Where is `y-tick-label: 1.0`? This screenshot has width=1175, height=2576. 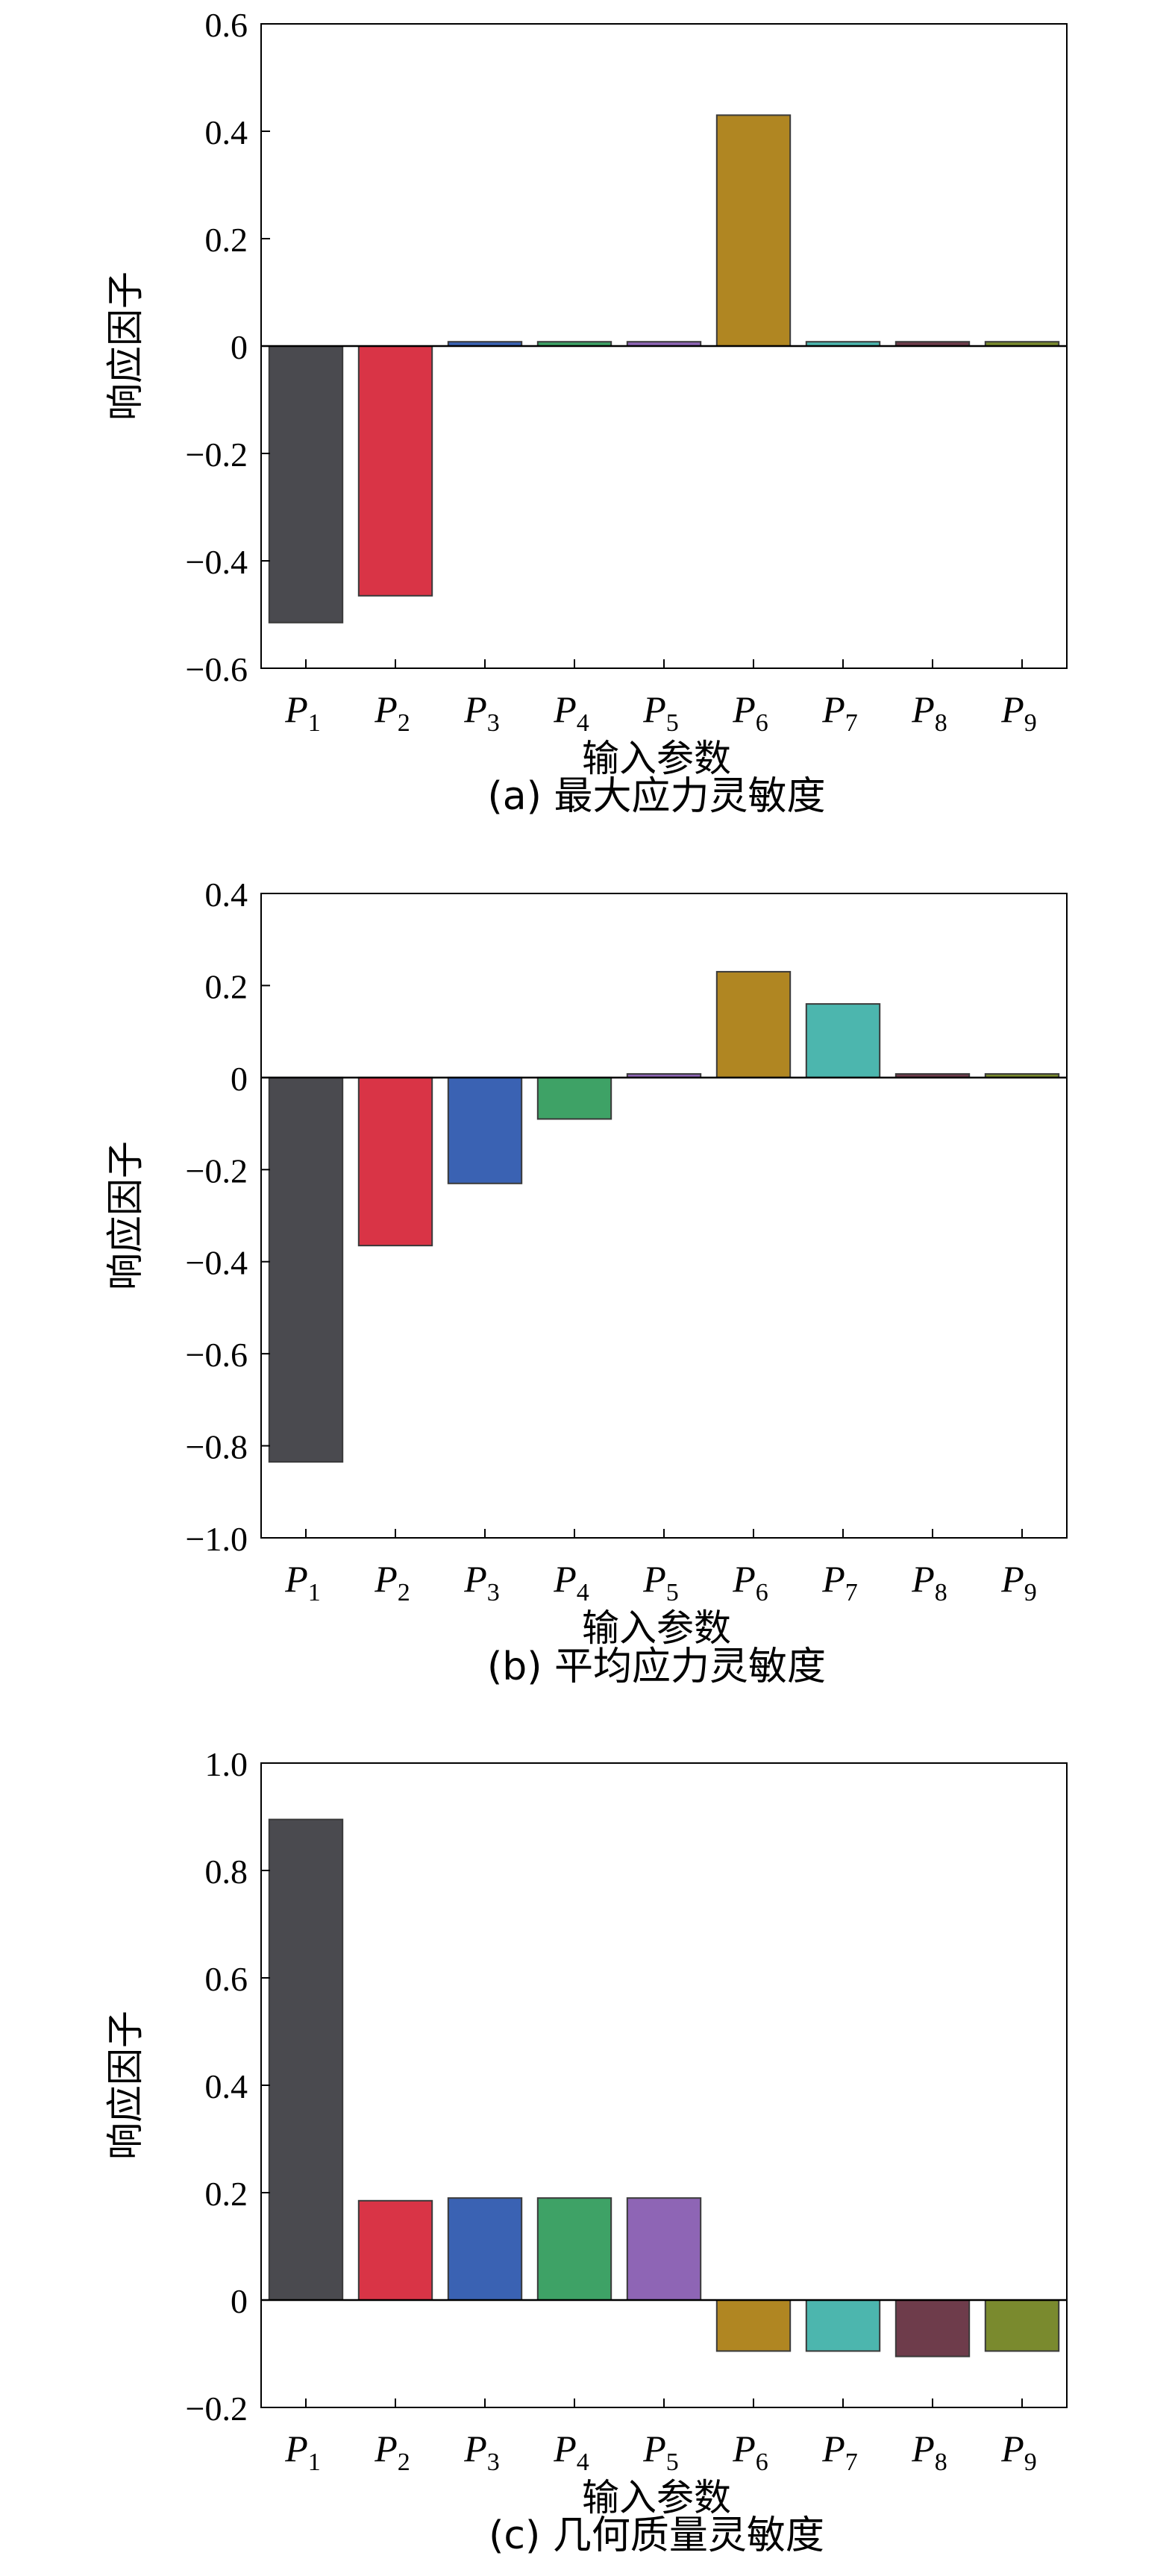
y-tick-label: 1.0 is located at coordinates (226, 1764).